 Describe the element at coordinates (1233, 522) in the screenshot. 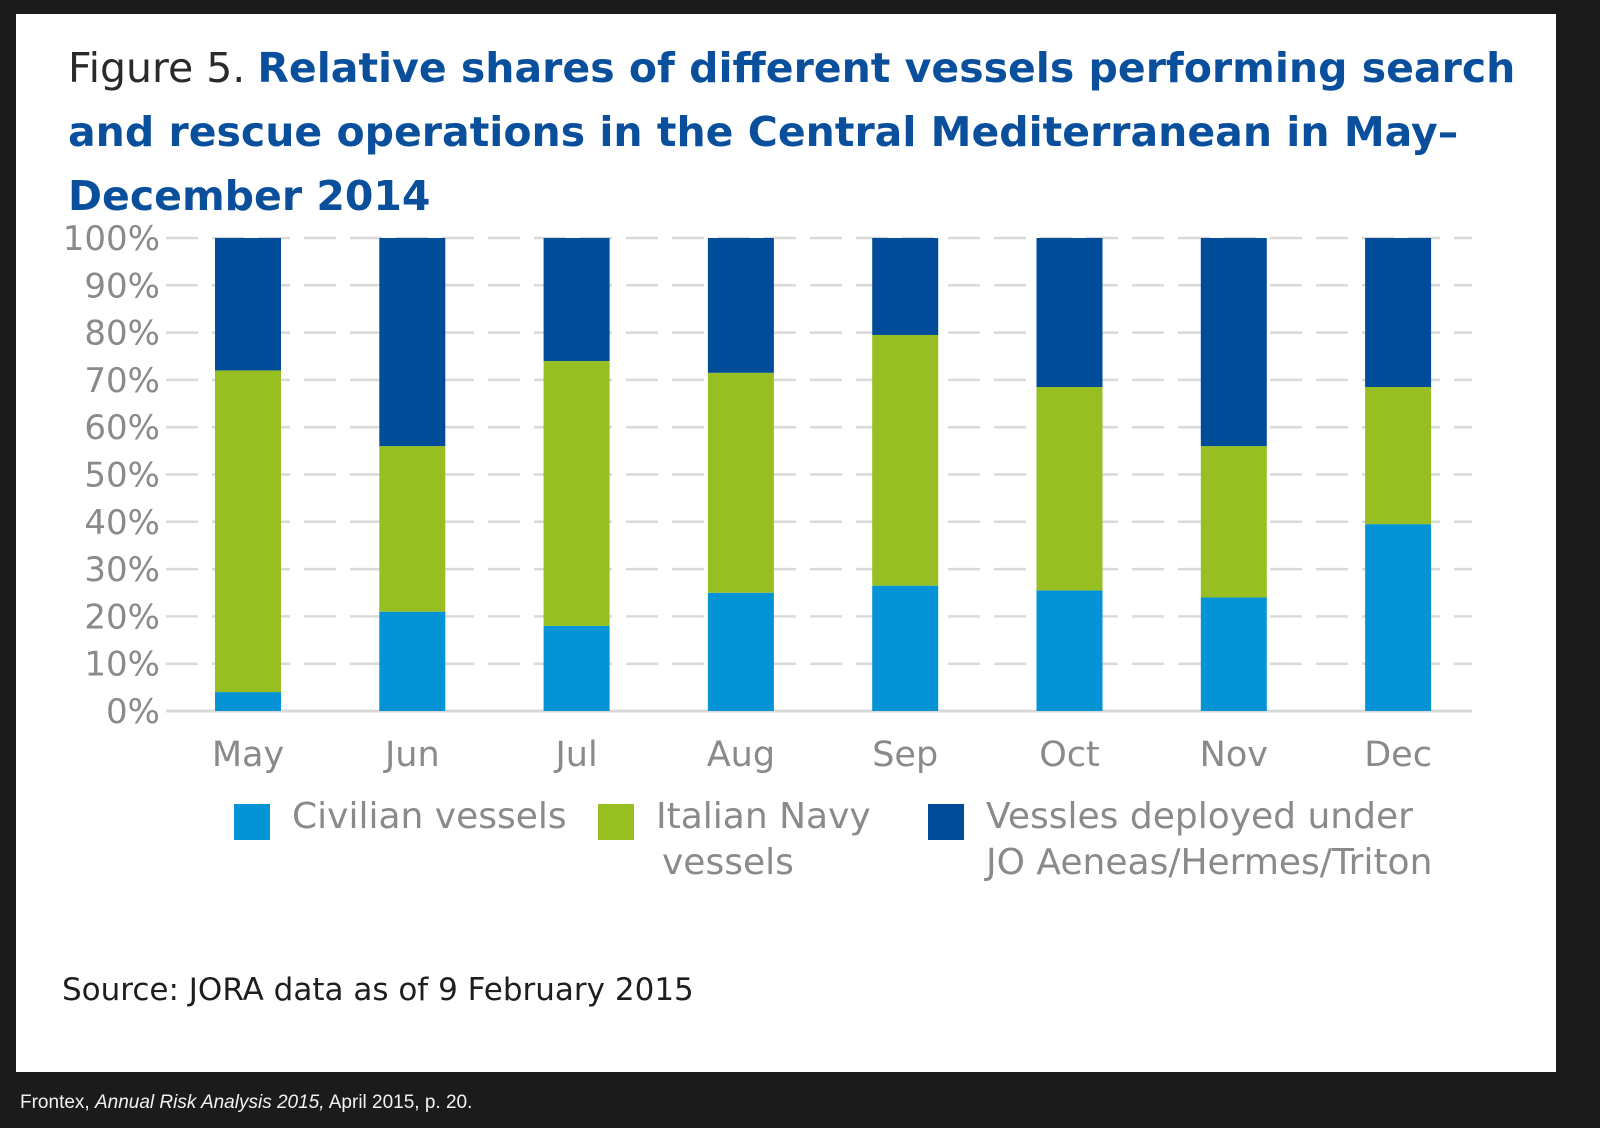

I see `bar-nov-navy` at that location.